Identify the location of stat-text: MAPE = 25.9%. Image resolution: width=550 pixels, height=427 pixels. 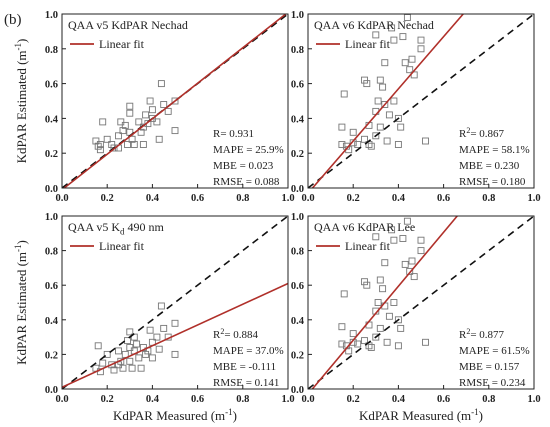
(248, 150).